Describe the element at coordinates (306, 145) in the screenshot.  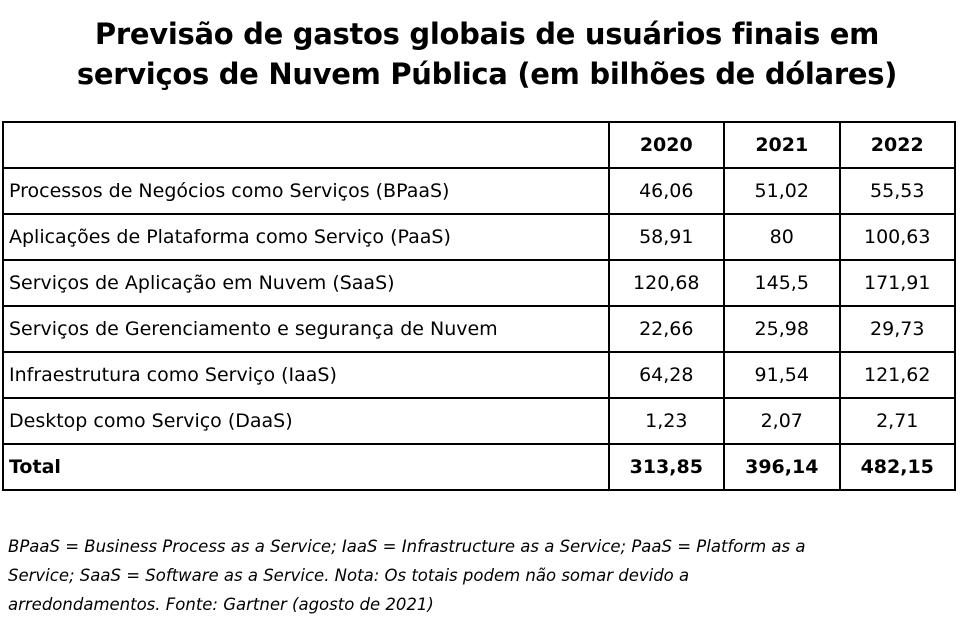
I see `header-blank-cell` at that location.